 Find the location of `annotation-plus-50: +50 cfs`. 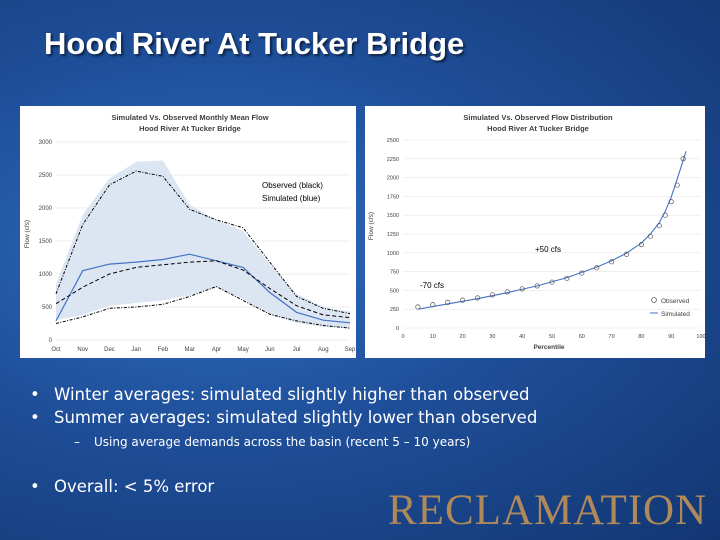

annotation-plus-50: +50 cfs is located at coordinates (548, 249).